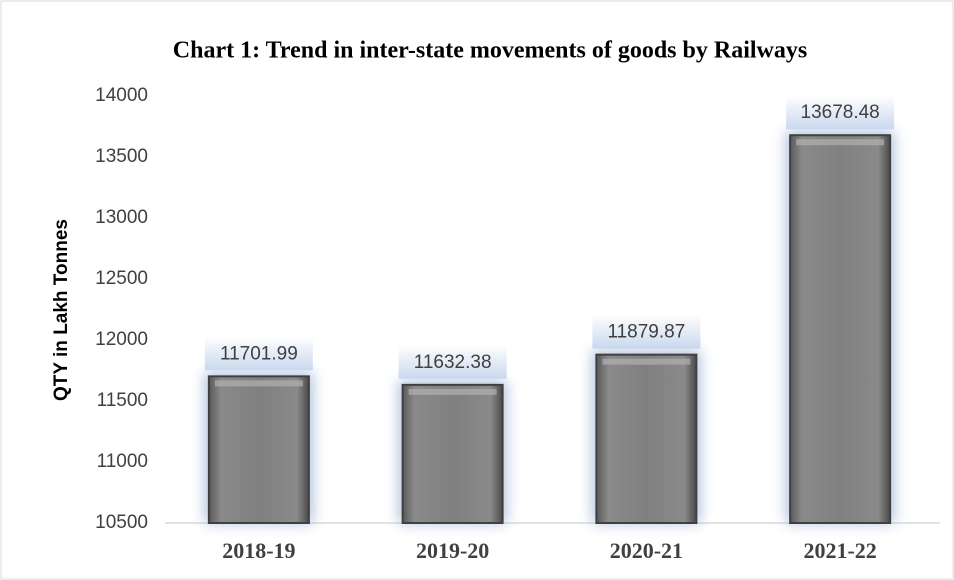 This screenshot has width=954, height=580. What do you see at coordinates (121, 522) in the screenshot?
I see `y-tick-label: 10500` at bounding box center [121, 522].